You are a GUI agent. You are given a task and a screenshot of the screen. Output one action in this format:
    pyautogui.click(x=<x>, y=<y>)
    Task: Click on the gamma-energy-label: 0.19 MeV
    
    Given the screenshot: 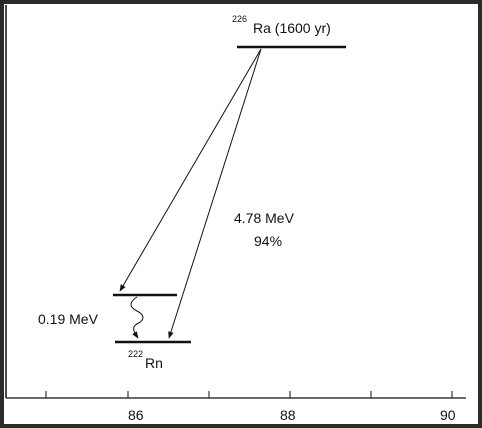 What is the action you would take?
    pyautogui.click(x=68, y=319)
    